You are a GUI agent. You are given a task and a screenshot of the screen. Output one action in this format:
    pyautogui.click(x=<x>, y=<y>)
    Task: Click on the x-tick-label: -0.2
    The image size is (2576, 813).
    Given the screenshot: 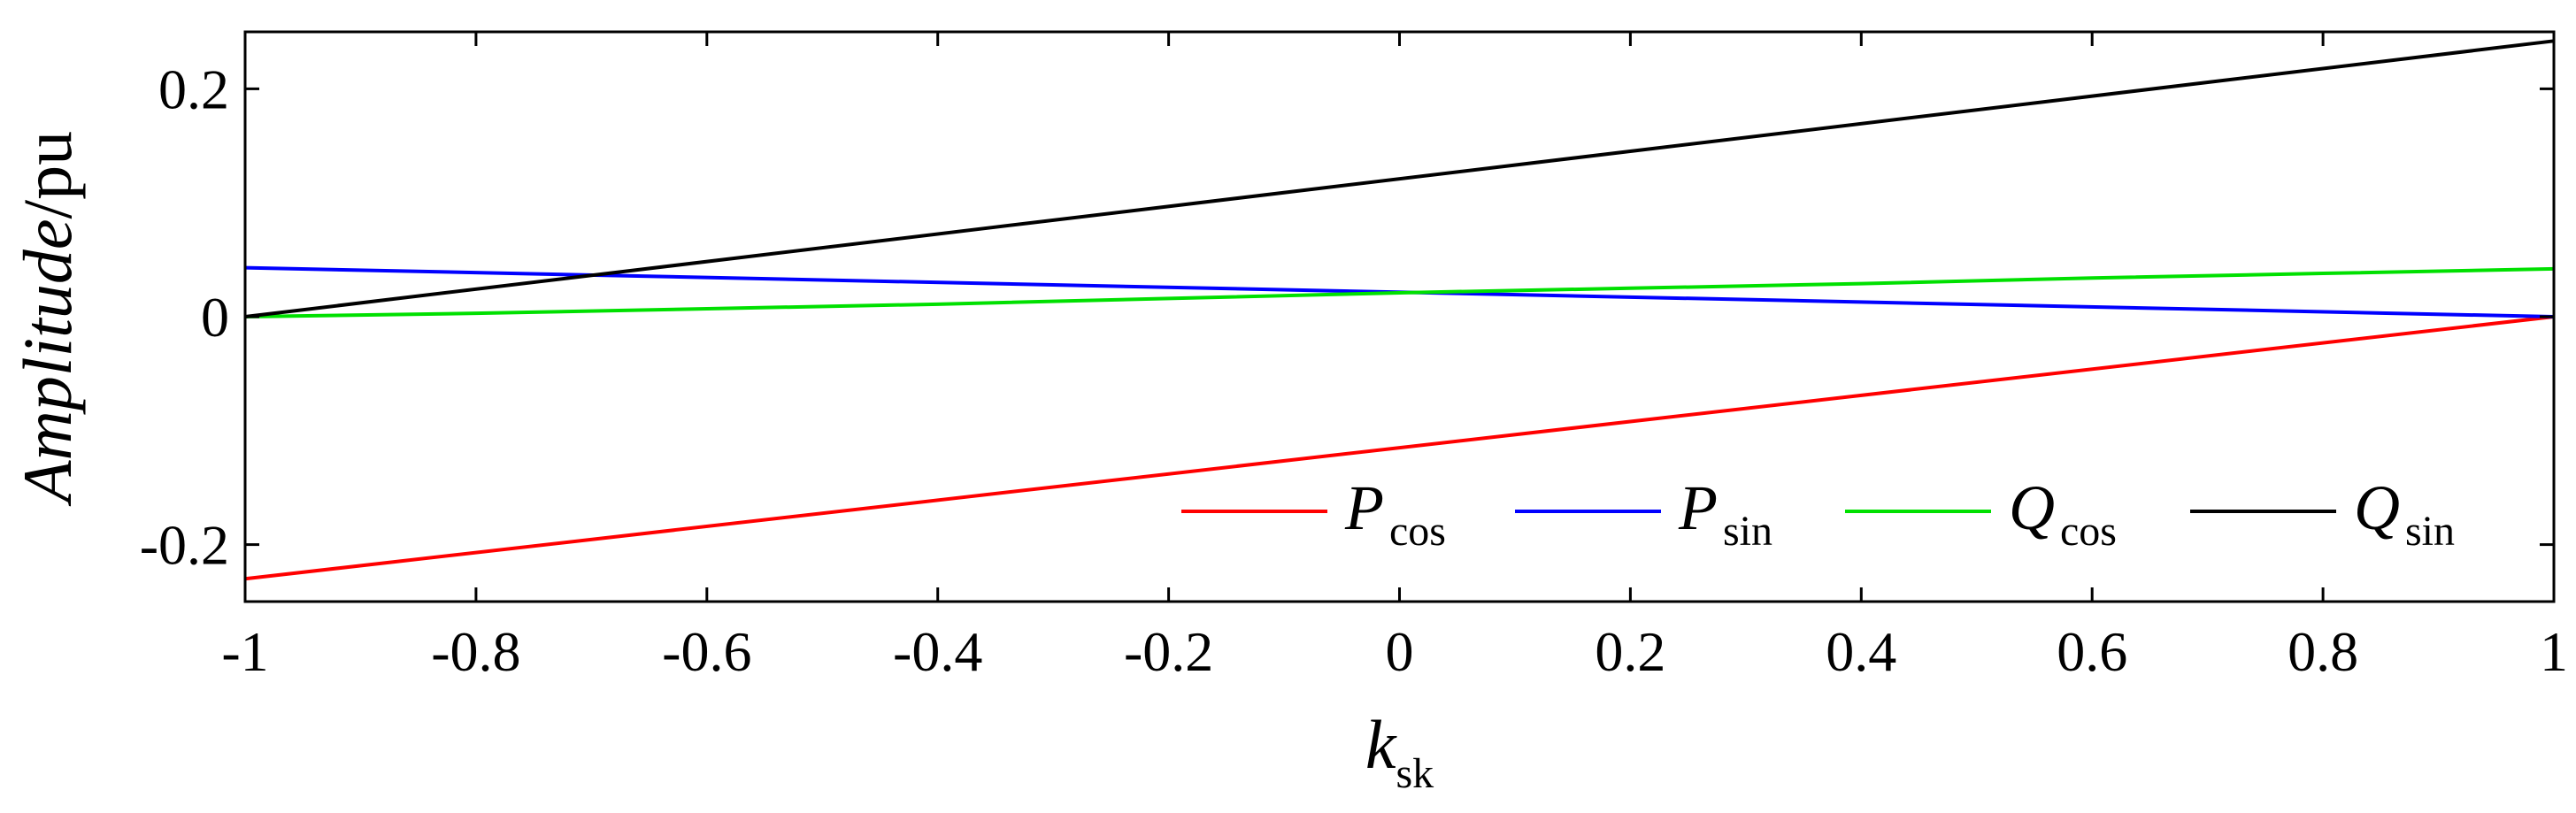 What is the action you would take?
    pyautogui.click(x=1168, y=651)
    